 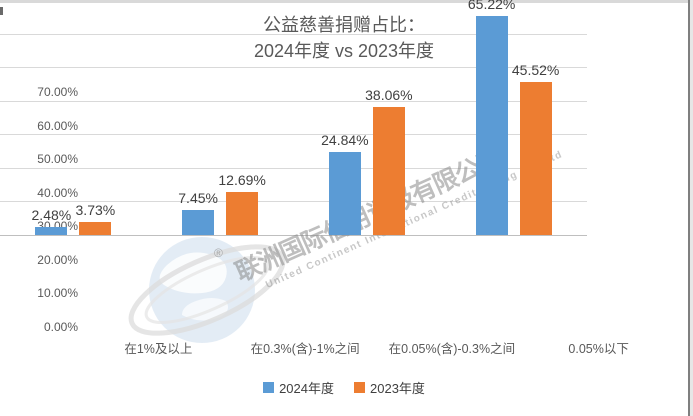 What do you see at coordinates (598, 349) in the screenshot?
I see `category-label: 0.05%以下` at bounding box center [598, 349].